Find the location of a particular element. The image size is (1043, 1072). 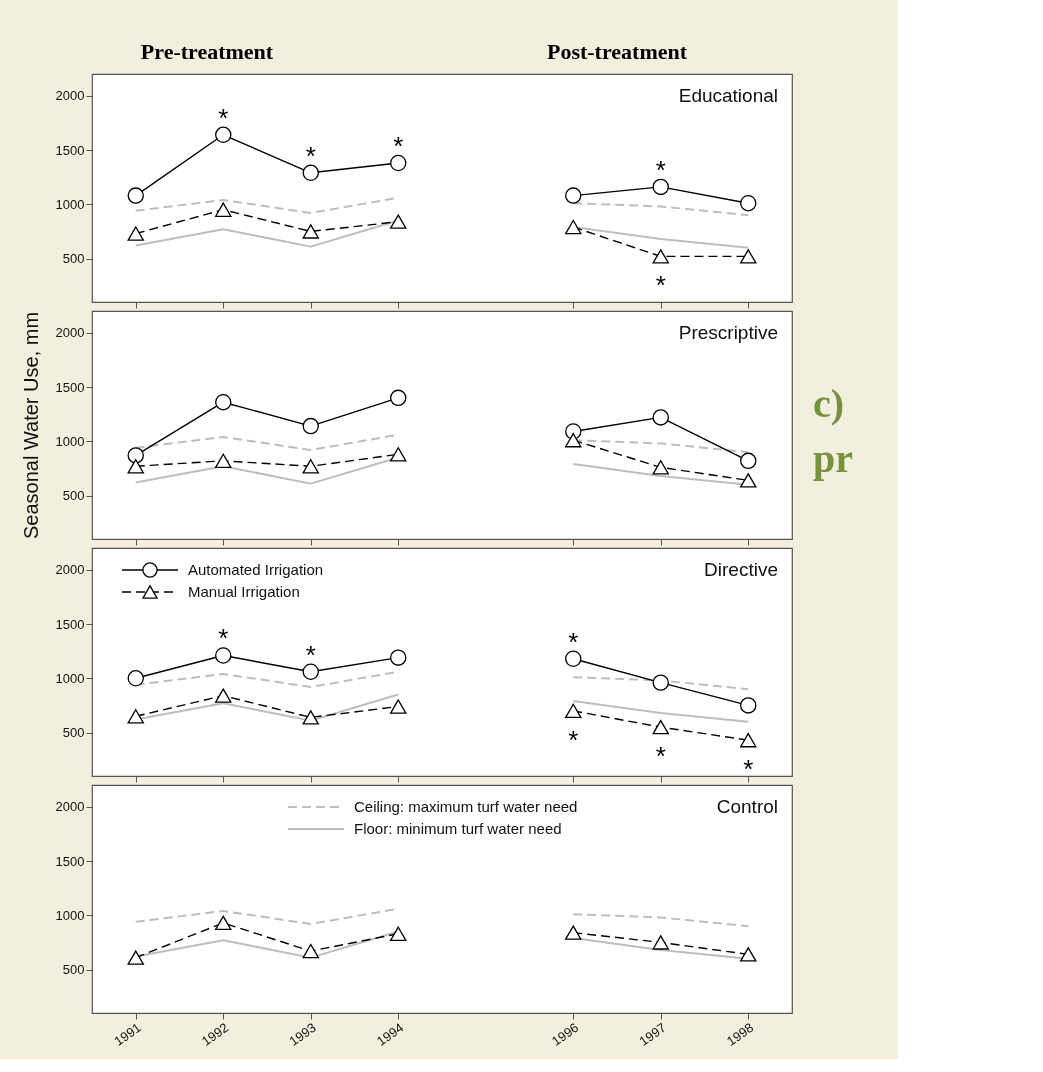

text: Pre-treatment is located at coordinates (207, 51).